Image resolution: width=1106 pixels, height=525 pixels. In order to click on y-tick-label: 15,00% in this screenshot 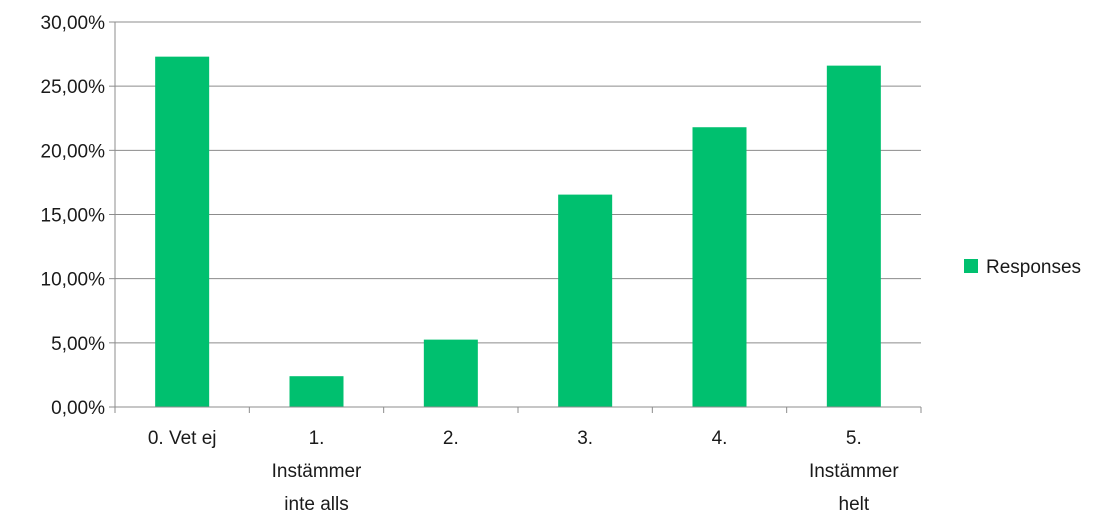, I will do `click(73, 216)`.